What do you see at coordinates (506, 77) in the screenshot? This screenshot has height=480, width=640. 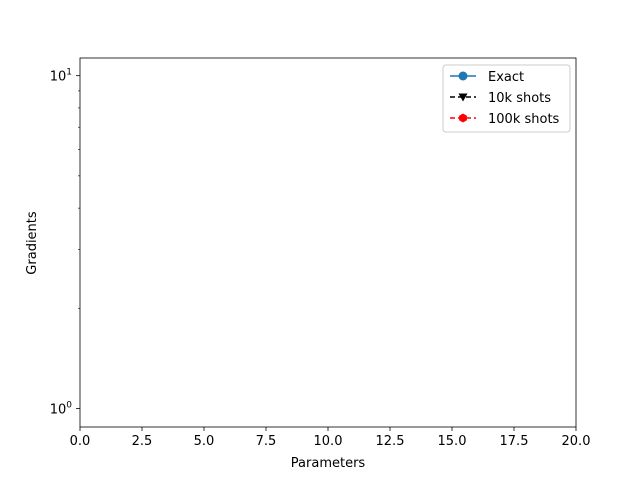 I see `legend-label: Exact` at bounding box center [506, 77].